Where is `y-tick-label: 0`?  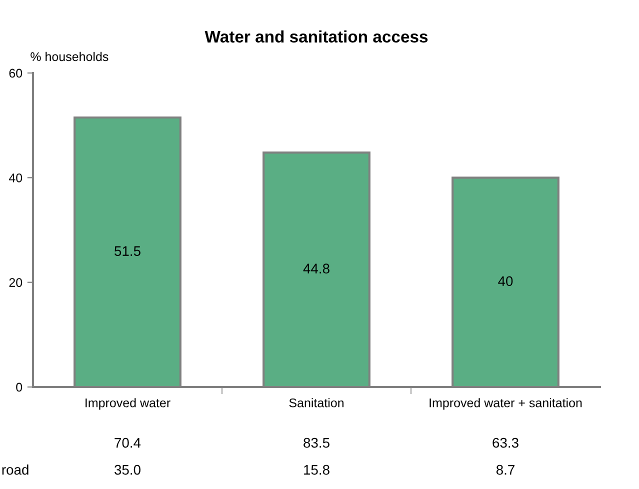
y-tick-label: 0 is located at coordinates (19, 387).